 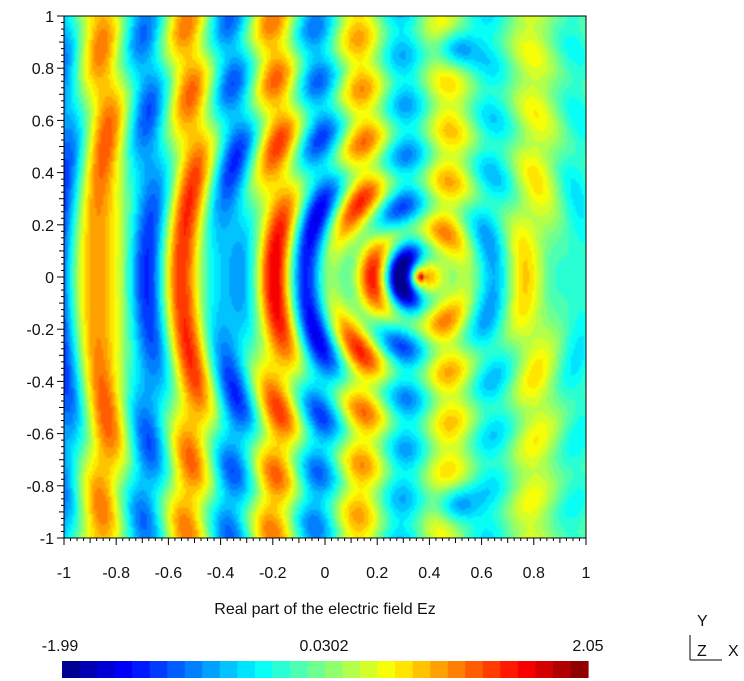 What do you see at coordinates (702, 651) in the screenshot?
I see `triad-z-label: Z` at bounding box center [702, 651].